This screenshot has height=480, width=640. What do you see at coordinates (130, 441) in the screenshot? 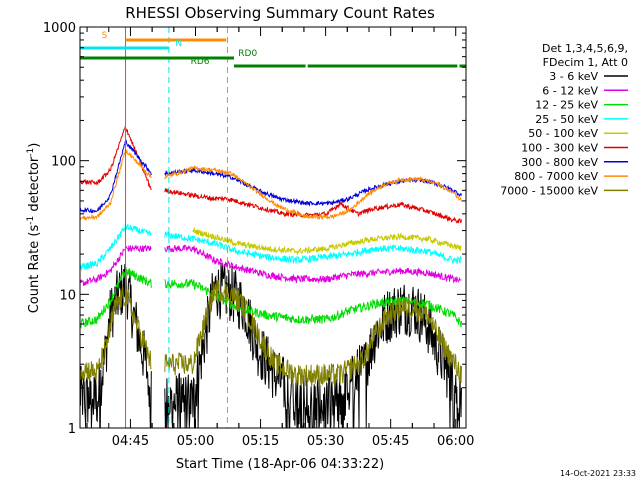
I see `x-tick-label: 04:45` at bounding box center [130, 441].